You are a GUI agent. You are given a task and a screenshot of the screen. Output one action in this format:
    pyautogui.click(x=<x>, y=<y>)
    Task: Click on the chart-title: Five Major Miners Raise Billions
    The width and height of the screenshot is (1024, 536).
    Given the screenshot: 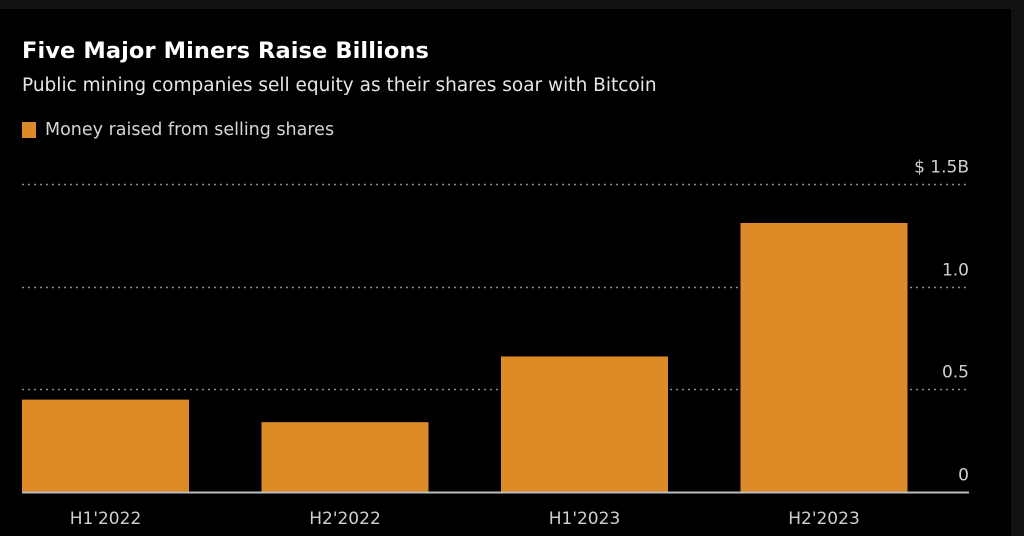 What is the action you would take?
    pyautogui.click(x=225, y=51)
    